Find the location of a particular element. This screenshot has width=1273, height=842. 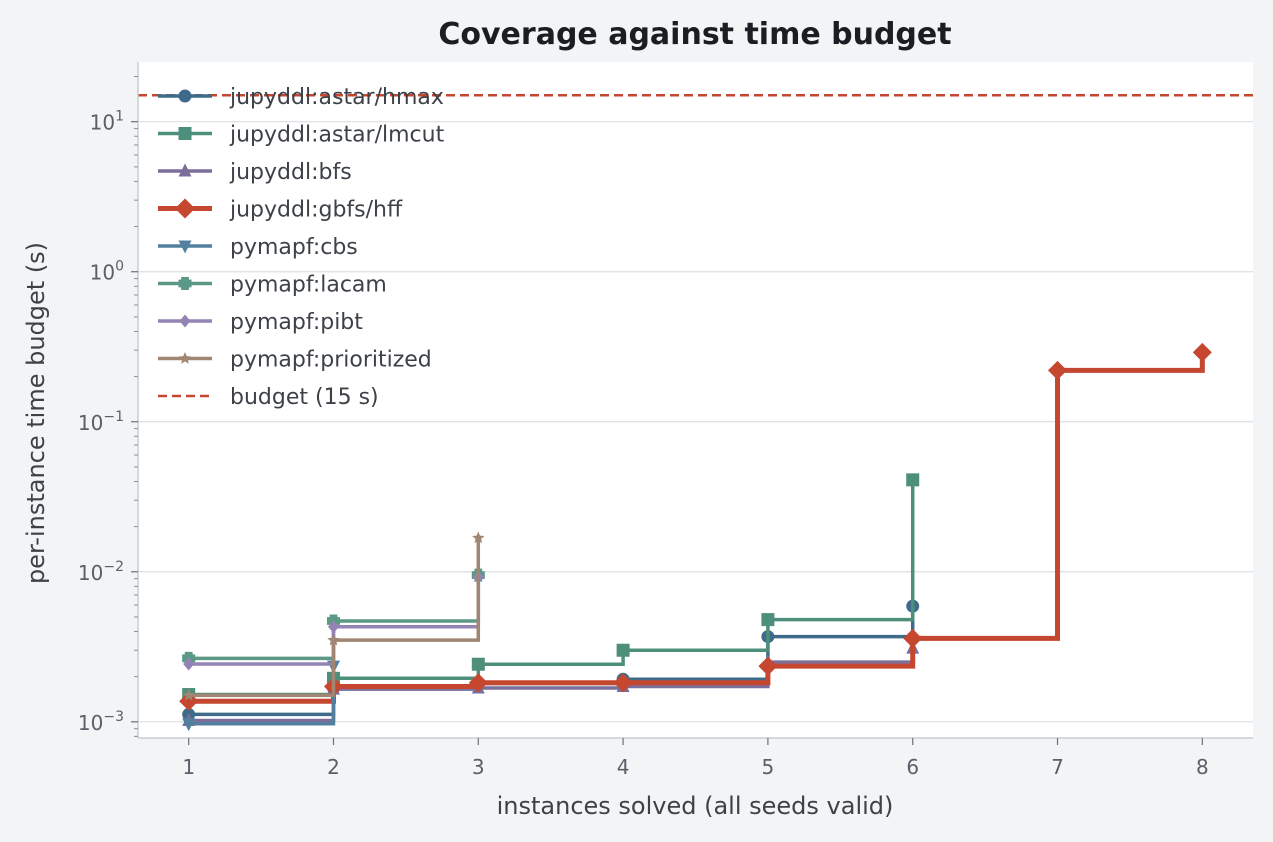

x-tick-label: 3 is located at coordinates (478, 767).